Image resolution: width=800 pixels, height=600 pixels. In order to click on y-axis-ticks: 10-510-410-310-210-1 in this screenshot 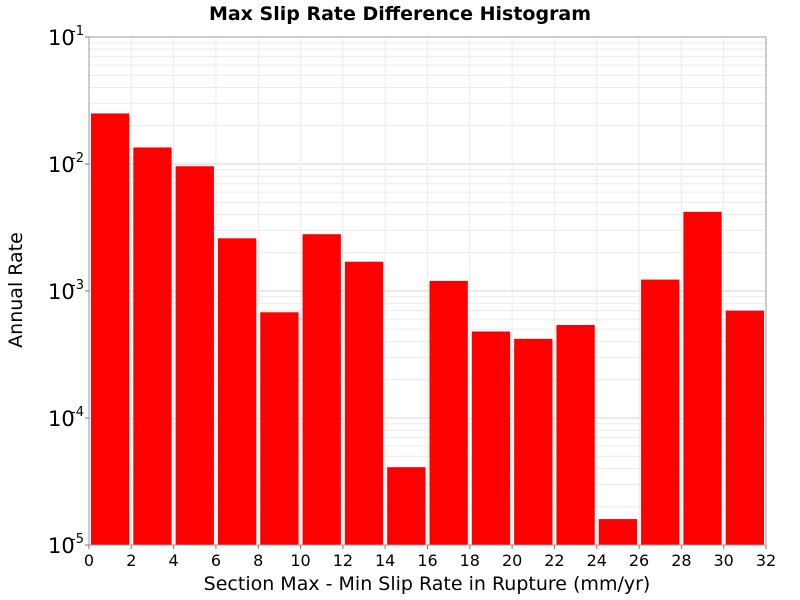, I will do `click(68, 291)`.